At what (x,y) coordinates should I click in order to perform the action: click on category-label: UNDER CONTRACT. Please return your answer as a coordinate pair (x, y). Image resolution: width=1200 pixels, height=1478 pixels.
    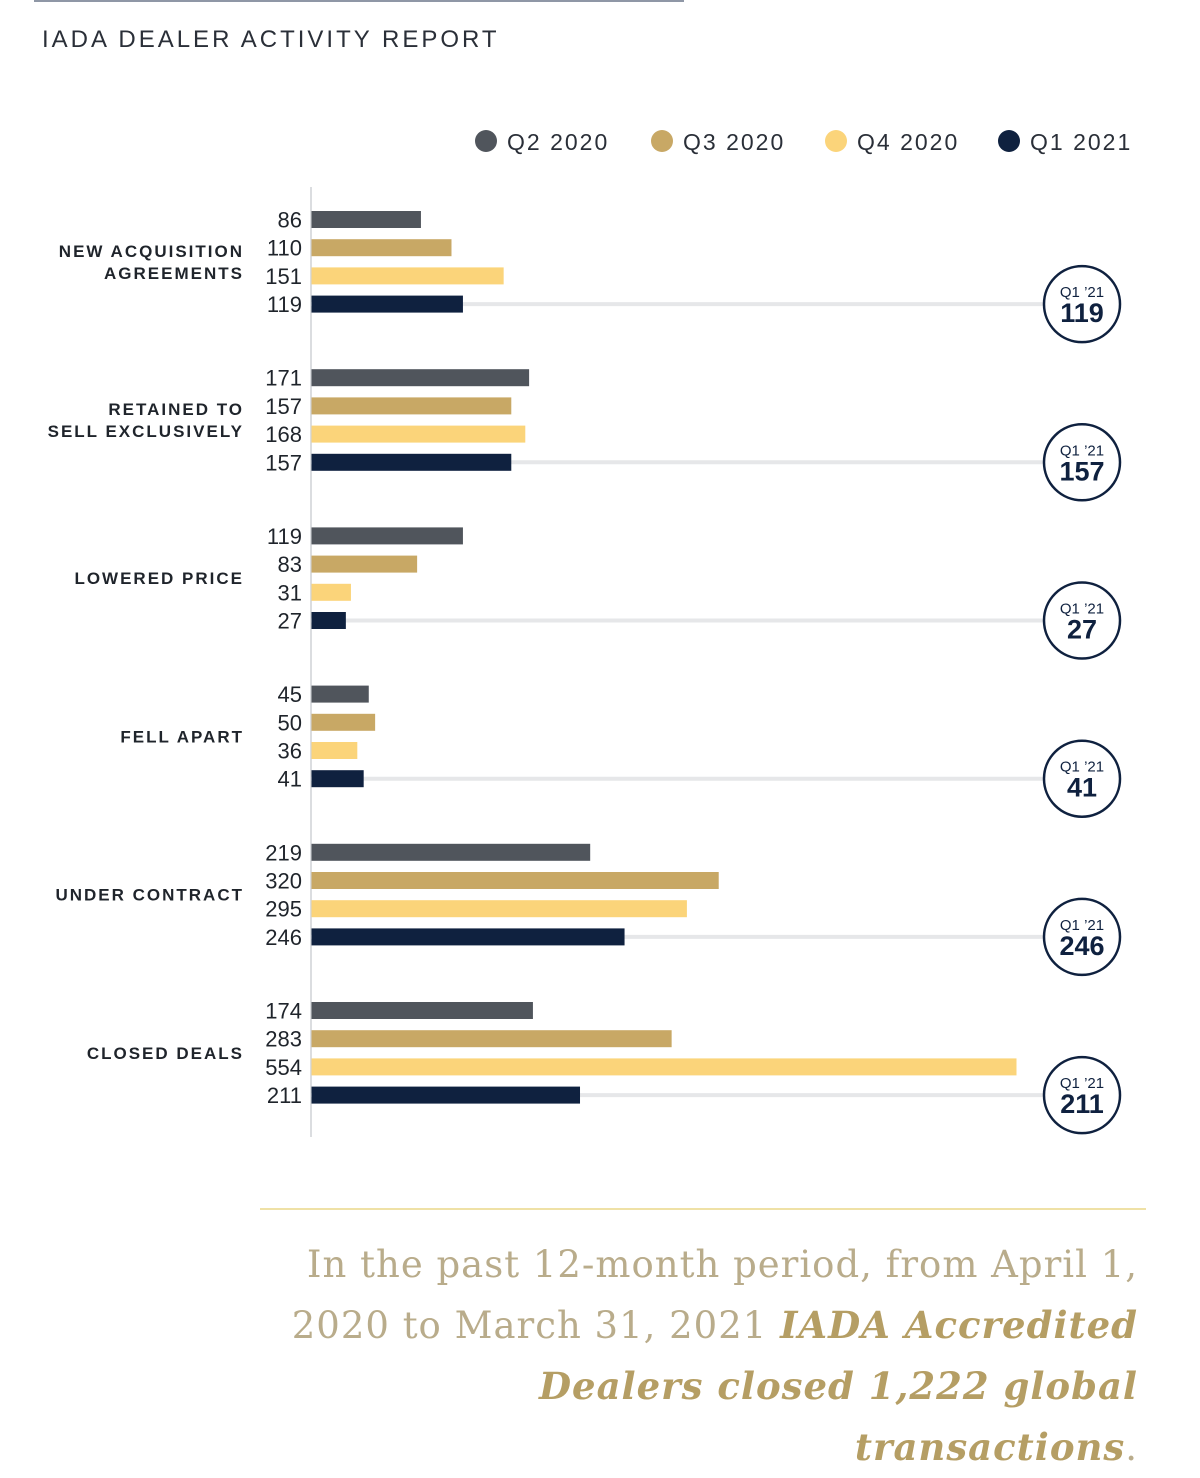
    Looking at the image, I should click on (149, 895).